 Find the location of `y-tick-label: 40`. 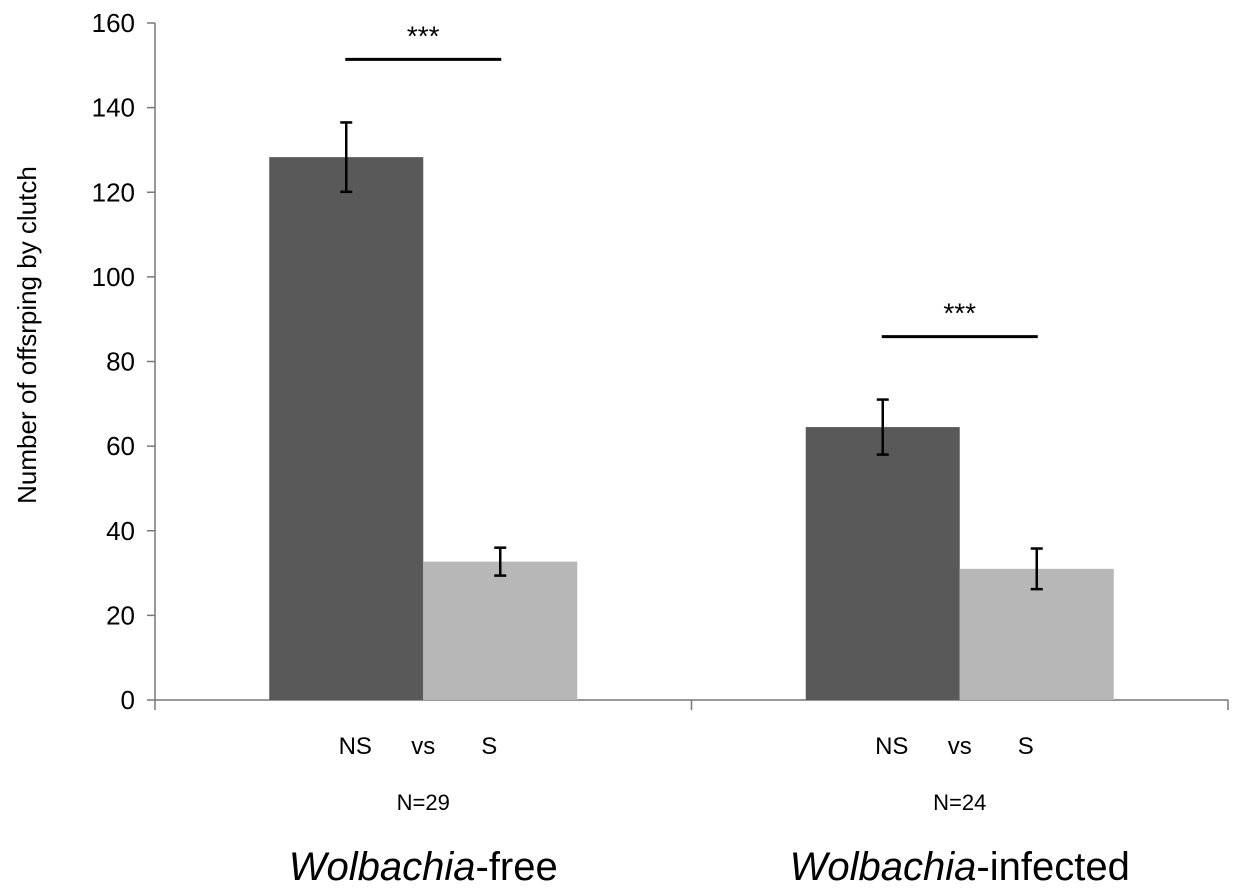

y-tick-label: 40 is located at coordinates (120, 531).